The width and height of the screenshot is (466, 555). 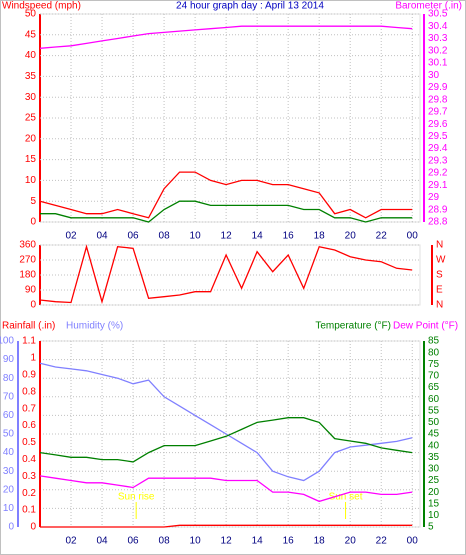 I want to click on annotation: Sun set, so click(x=346, y=497).